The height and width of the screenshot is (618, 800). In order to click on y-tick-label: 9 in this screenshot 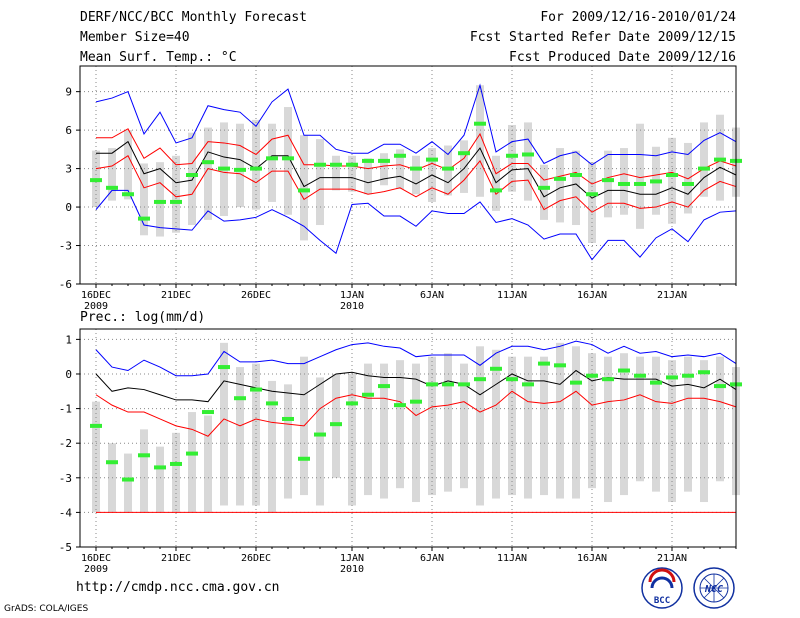, I will do `click(68, 92)`.